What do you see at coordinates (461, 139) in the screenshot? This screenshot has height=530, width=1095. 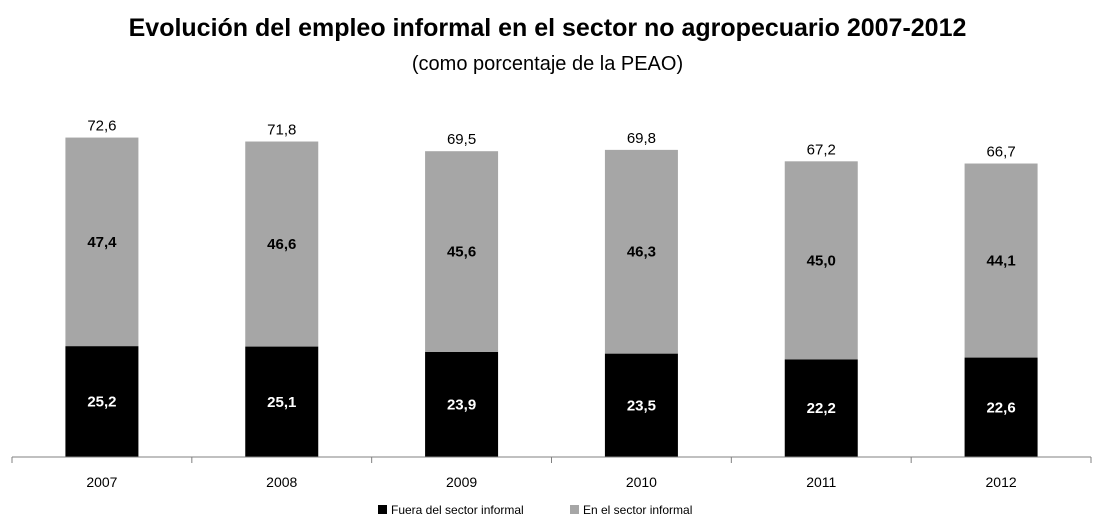 I see `total-label: 69,5` at bounding box center [461, 139].